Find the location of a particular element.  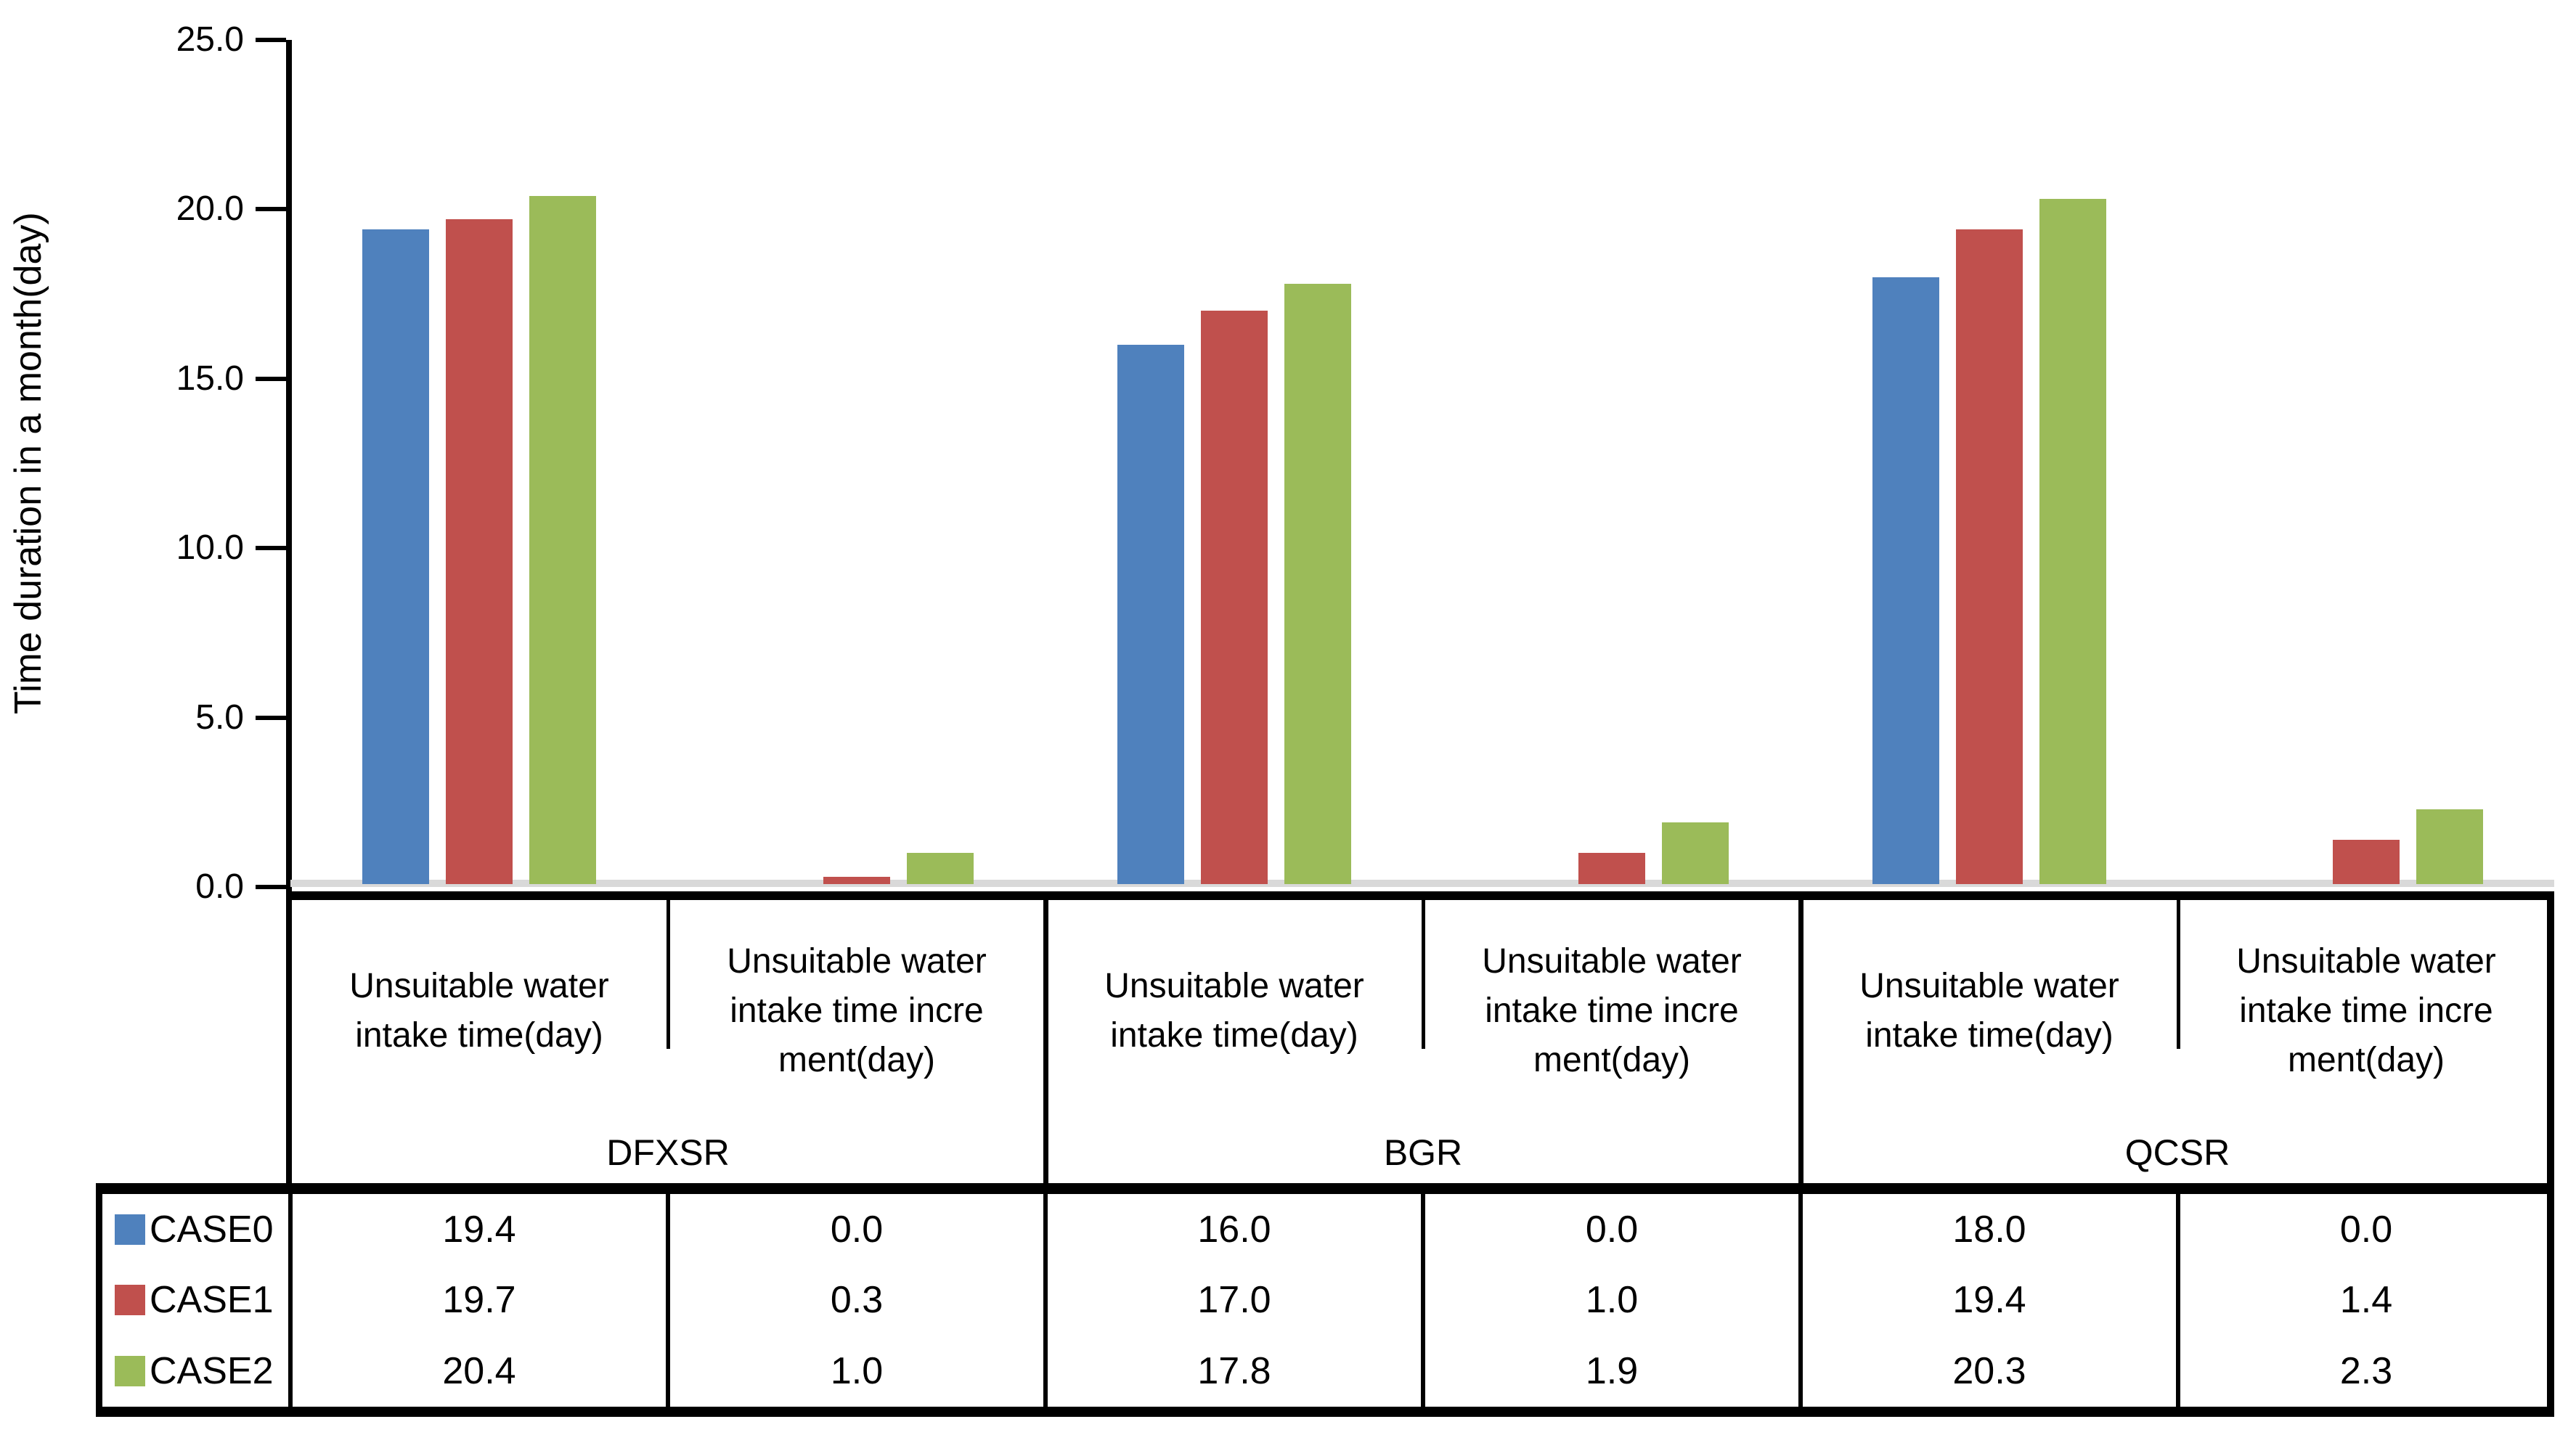

bar-case1-bgr-intake is located at coordinates (1234, 597).